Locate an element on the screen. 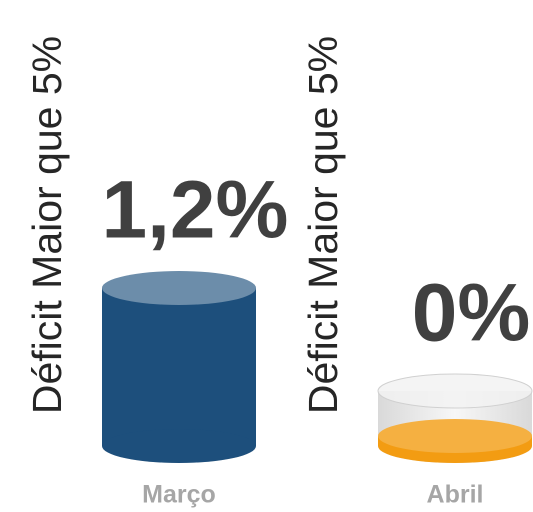 The height and width of the screenshot is (512, 533). value-label: 0% is located at coordinates (471, 313).